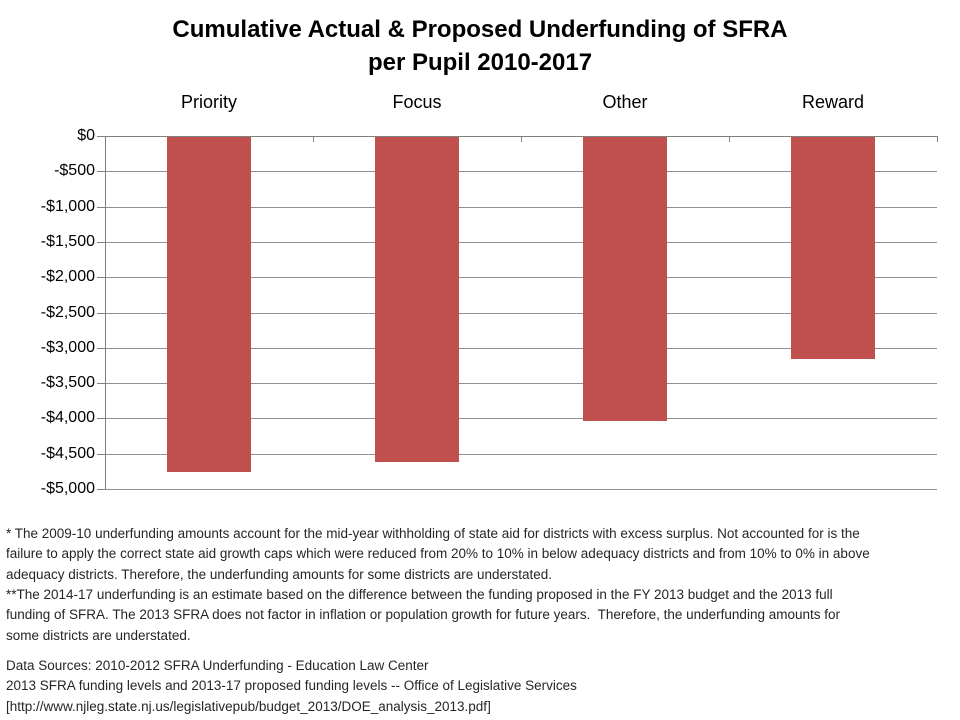 This screenshot has height=720, width=960. What do you see at coordinates (833, 248) in the screenshot?
I see `bar-reward` at bounding box center [833, 248].